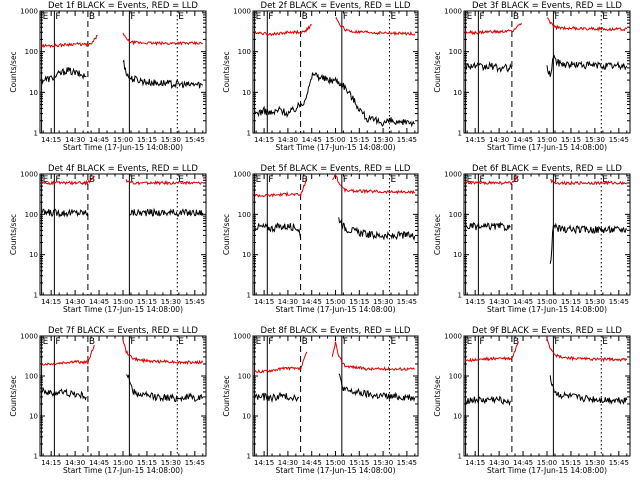 This screenshot has height=480, width=640. What do you see at coordinates (547, 331) in the screenshot?
I see `panel-title: Det 9f BLACK = Events, RED = LLD` at bounding box center [547, 331].